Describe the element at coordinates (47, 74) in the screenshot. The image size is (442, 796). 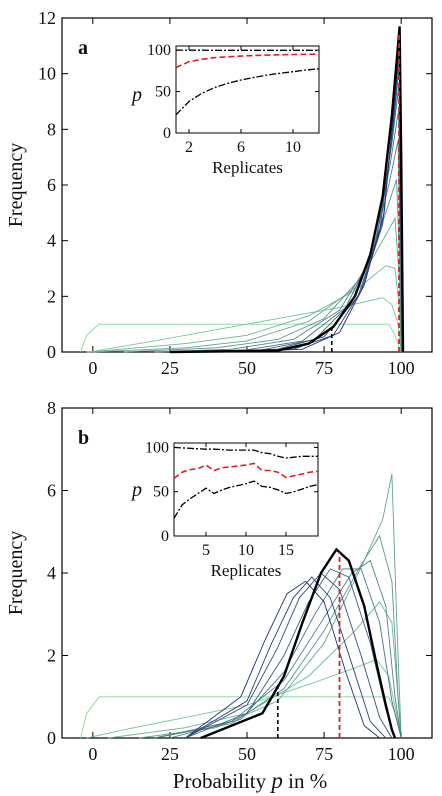
I see `y-tick-label: 10` at that location.